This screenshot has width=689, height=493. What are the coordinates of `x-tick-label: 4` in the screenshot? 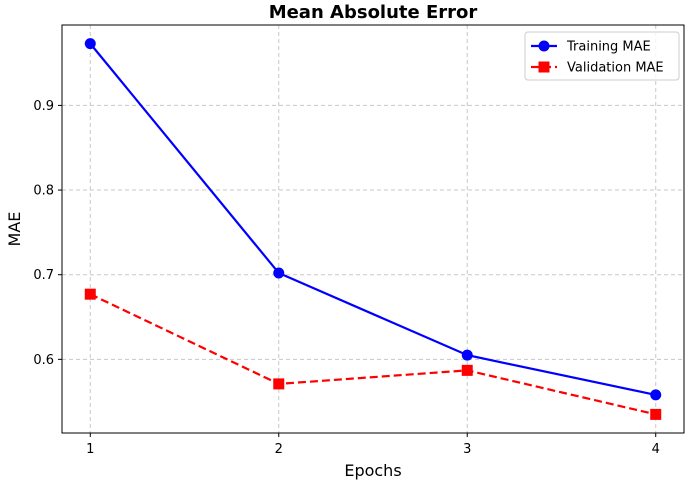 It's located at (656, 449).